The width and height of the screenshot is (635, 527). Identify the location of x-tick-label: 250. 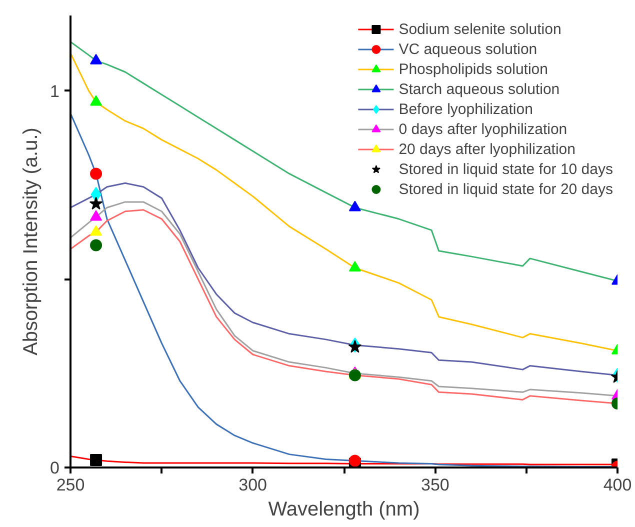
(70, 485).